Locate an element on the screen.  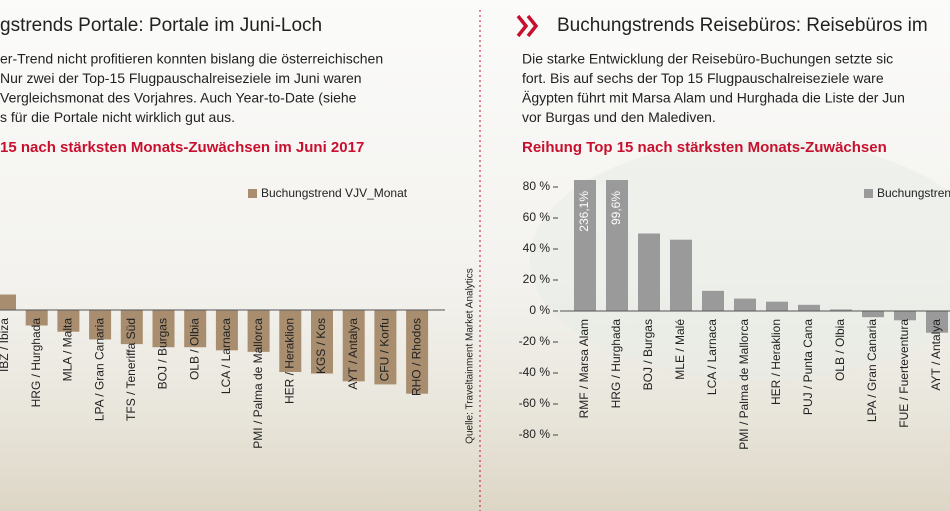
y-tick-label: 80 % is located at coordinates (537, 186).